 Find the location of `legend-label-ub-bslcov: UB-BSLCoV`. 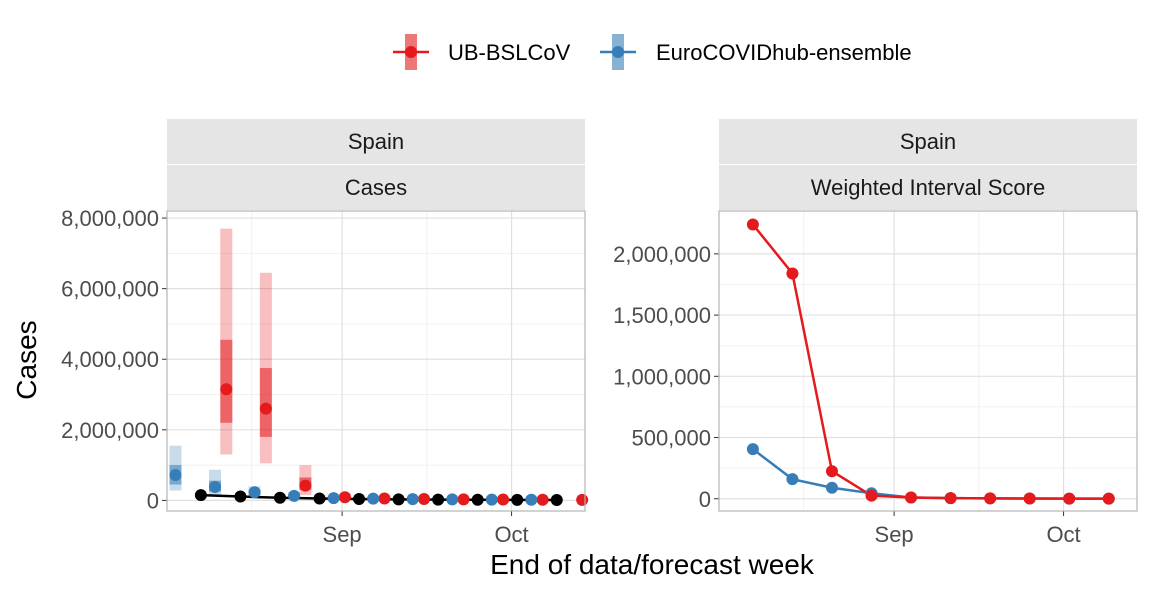

legend-label-ub-bslcov: UB-BSLCoV is located at coordinates (509, 52).